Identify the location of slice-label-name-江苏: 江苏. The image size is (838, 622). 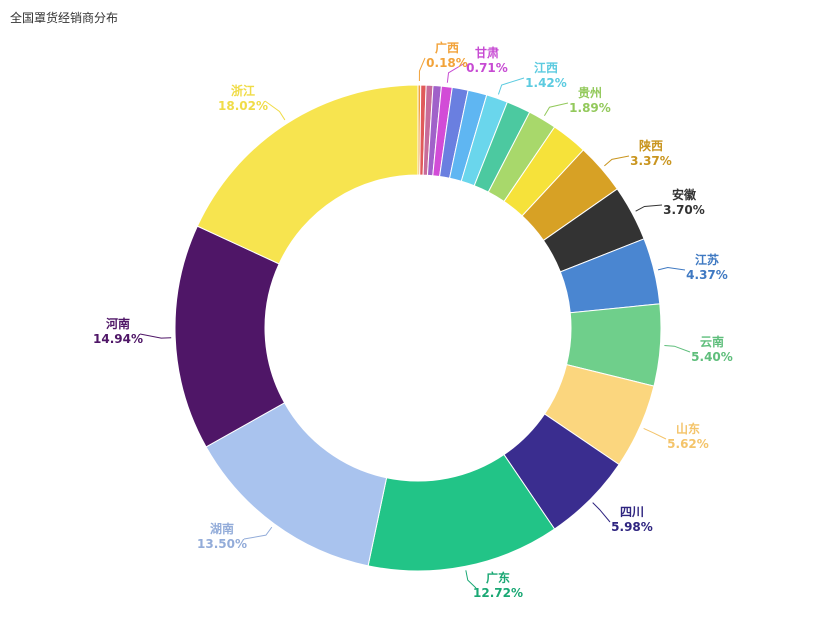
(707, 259).